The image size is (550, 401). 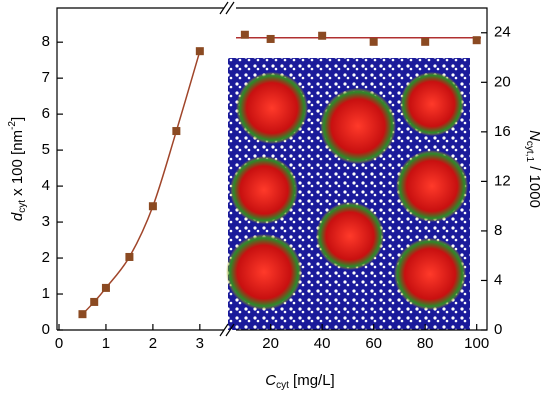 I want to click on y2-tick-label: 24, so click(x=502, y=32).